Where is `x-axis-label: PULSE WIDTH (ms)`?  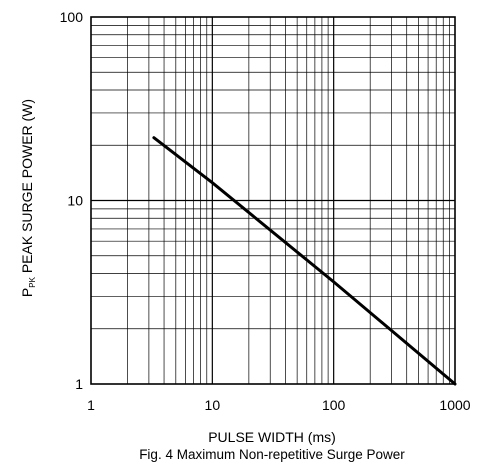
x-axis-label: PULSE WIDTH (ms) is located at coordinates (272, 437).